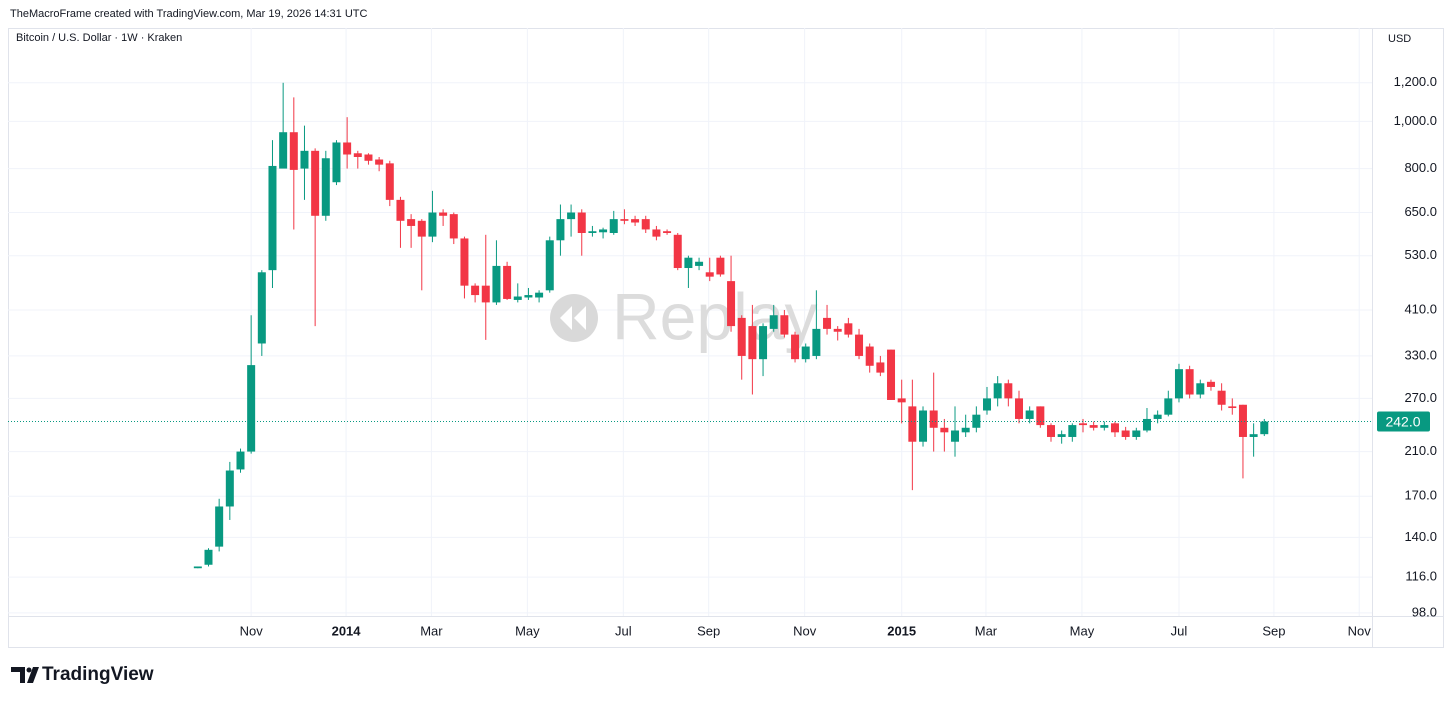  What do you see at coordinates (1420, 397) in the screenshot?
I see `y-tick-label: 270.0` at bounding box center [1420, 397].